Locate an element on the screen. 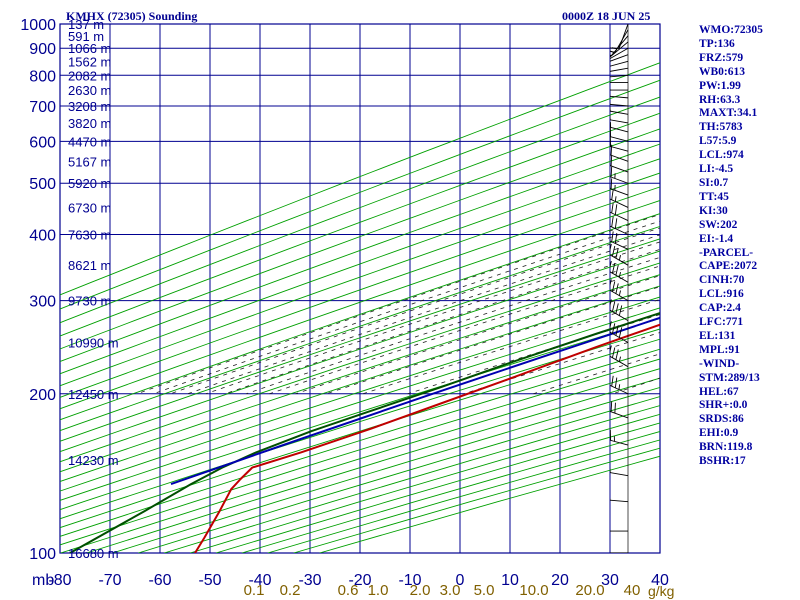 The image size is (800, 600). x-tick-label: 0 is located at coordinates (460, 580).